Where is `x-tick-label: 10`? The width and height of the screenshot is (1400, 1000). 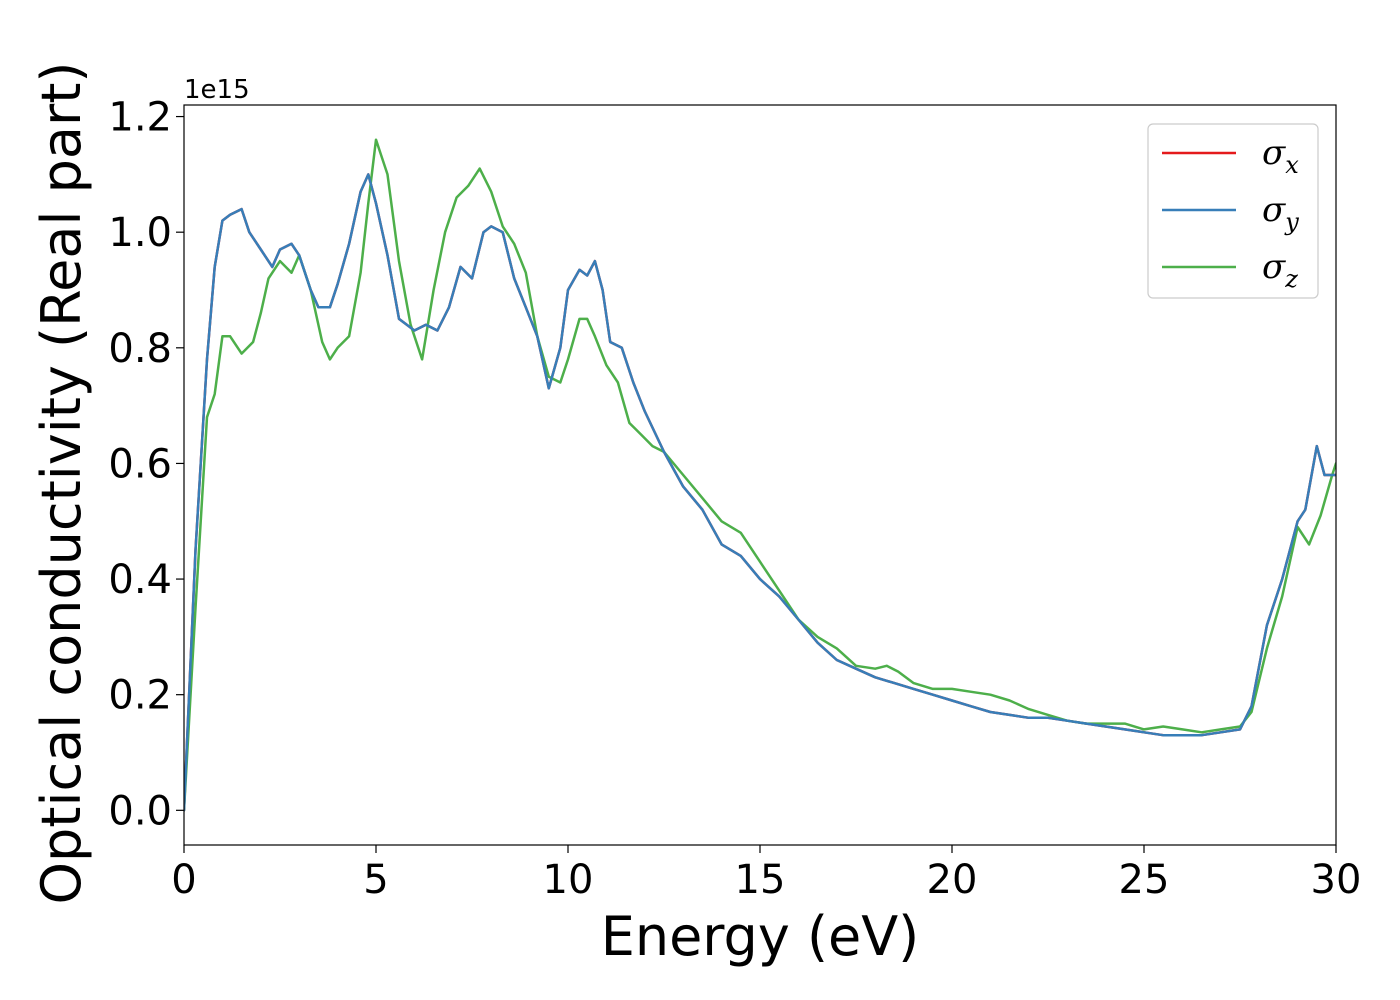
x-tick-label: 10 is located at coordinates (568, 880).